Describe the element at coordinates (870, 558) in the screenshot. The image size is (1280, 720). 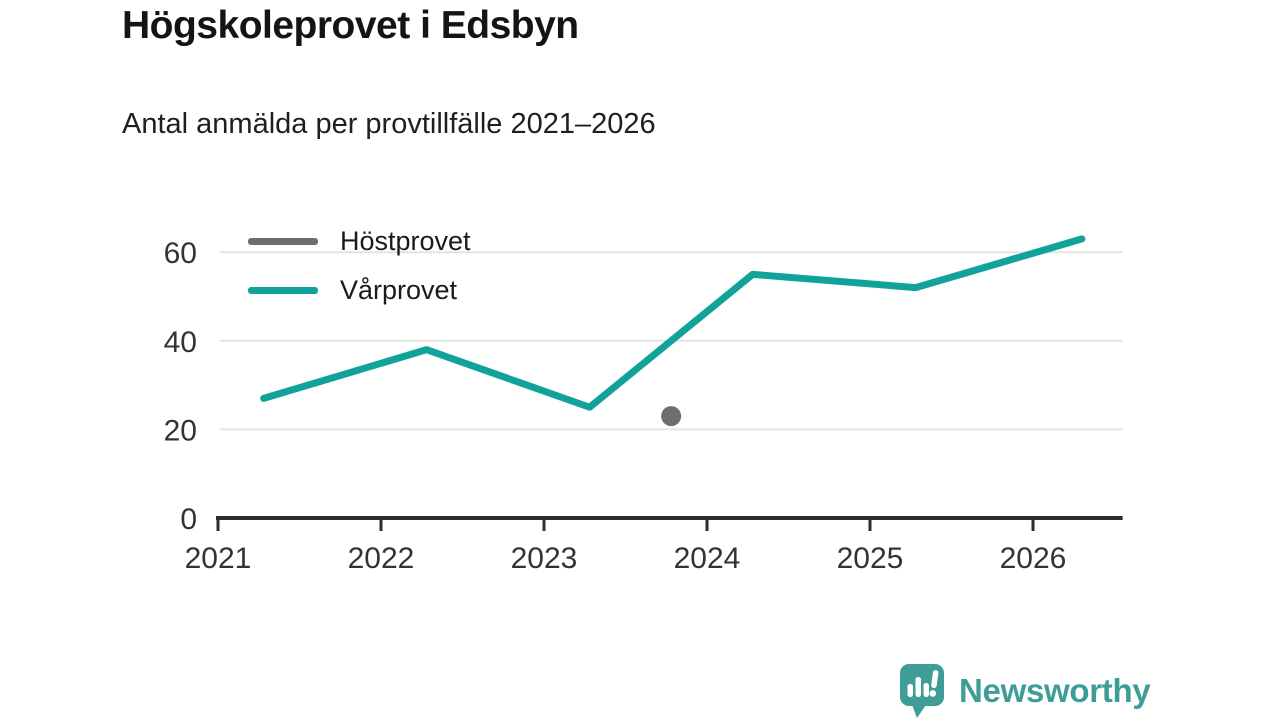
I see `x-tick-label: 2025` at that location.